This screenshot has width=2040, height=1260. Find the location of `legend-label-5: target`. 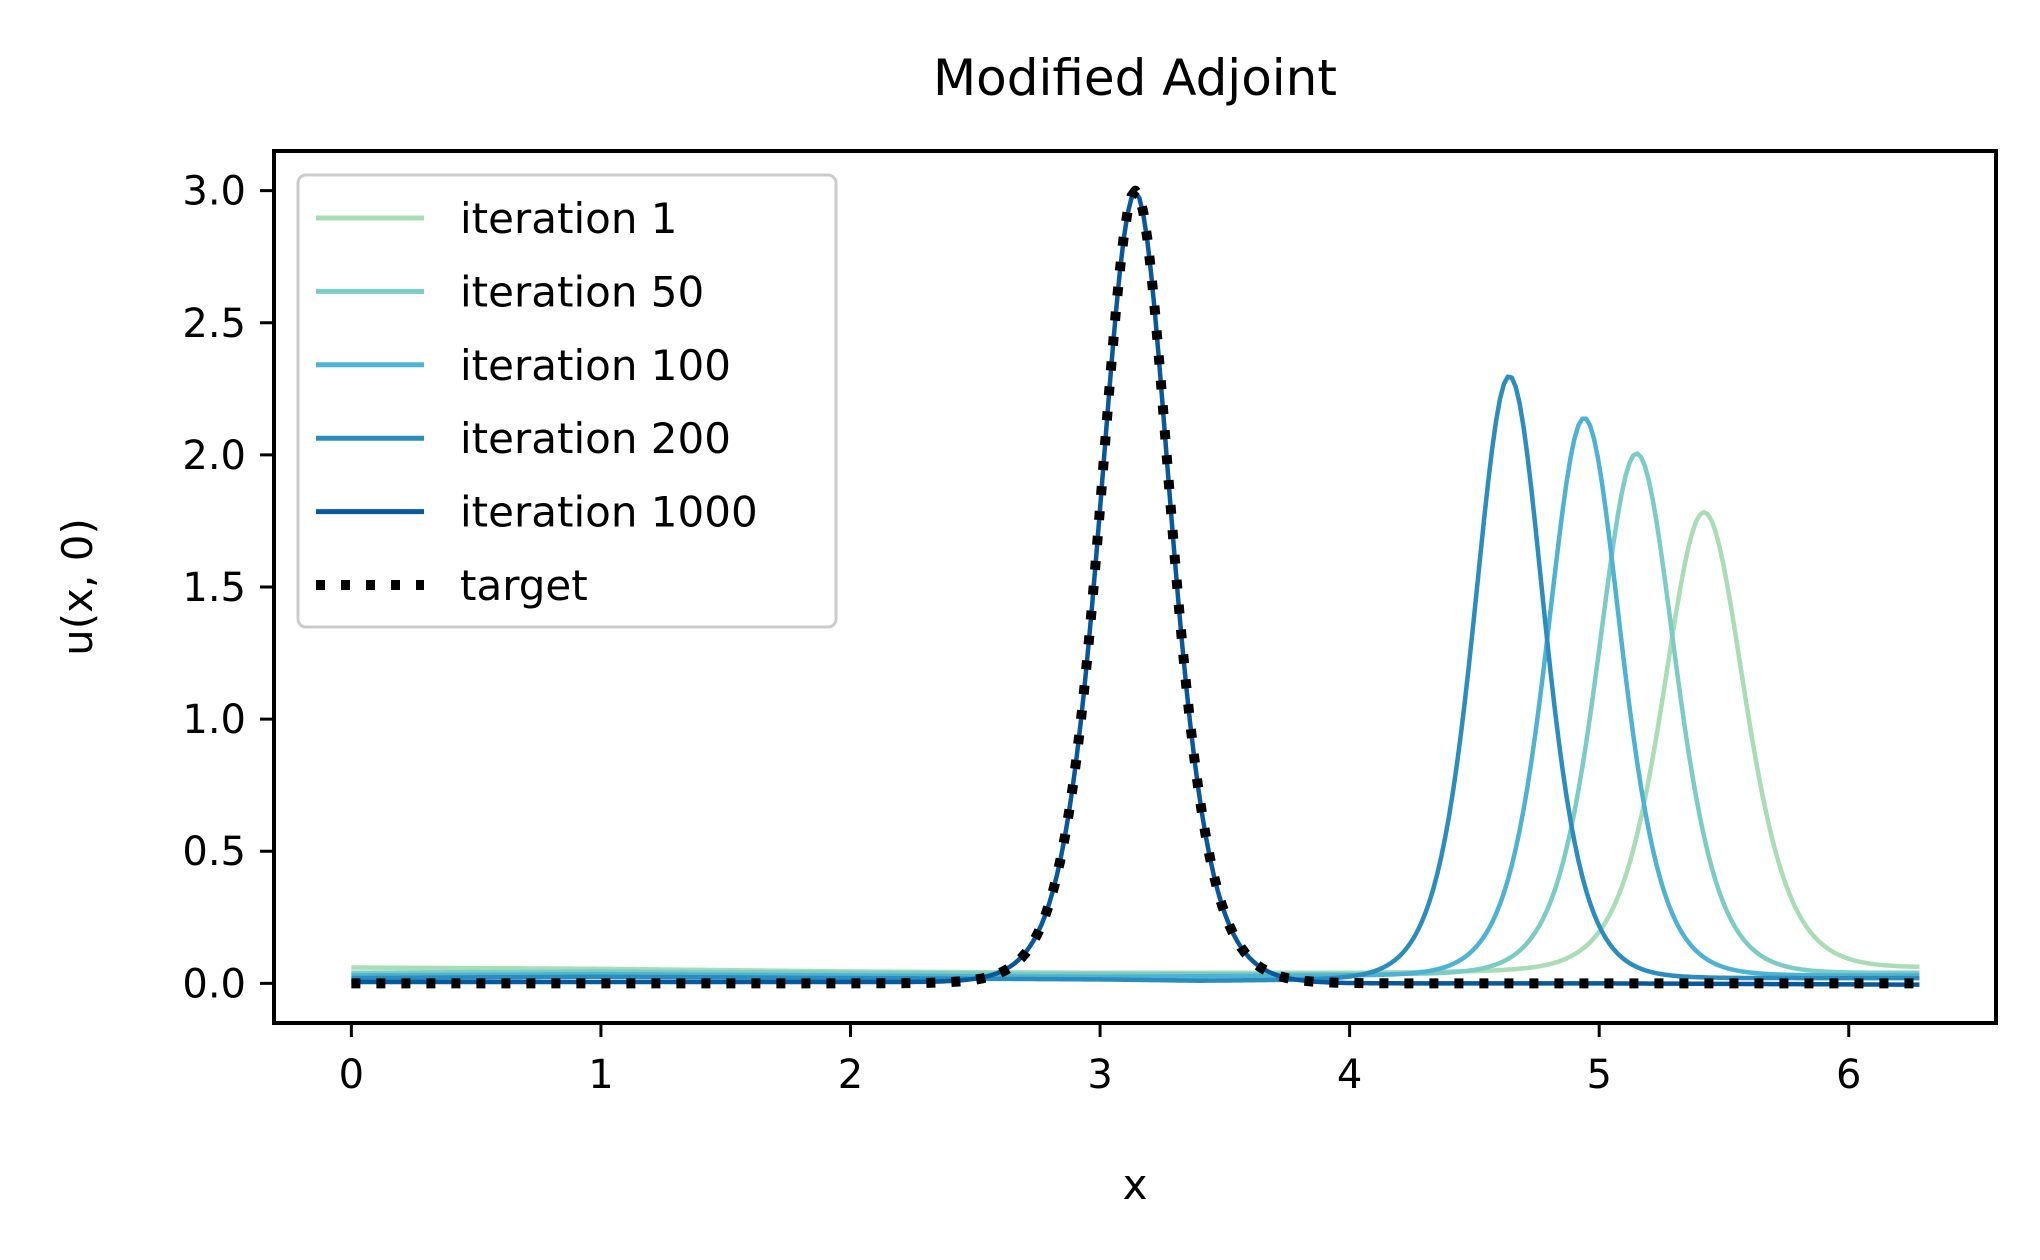

legend-label-5: target is located at coordinates (524, 585).